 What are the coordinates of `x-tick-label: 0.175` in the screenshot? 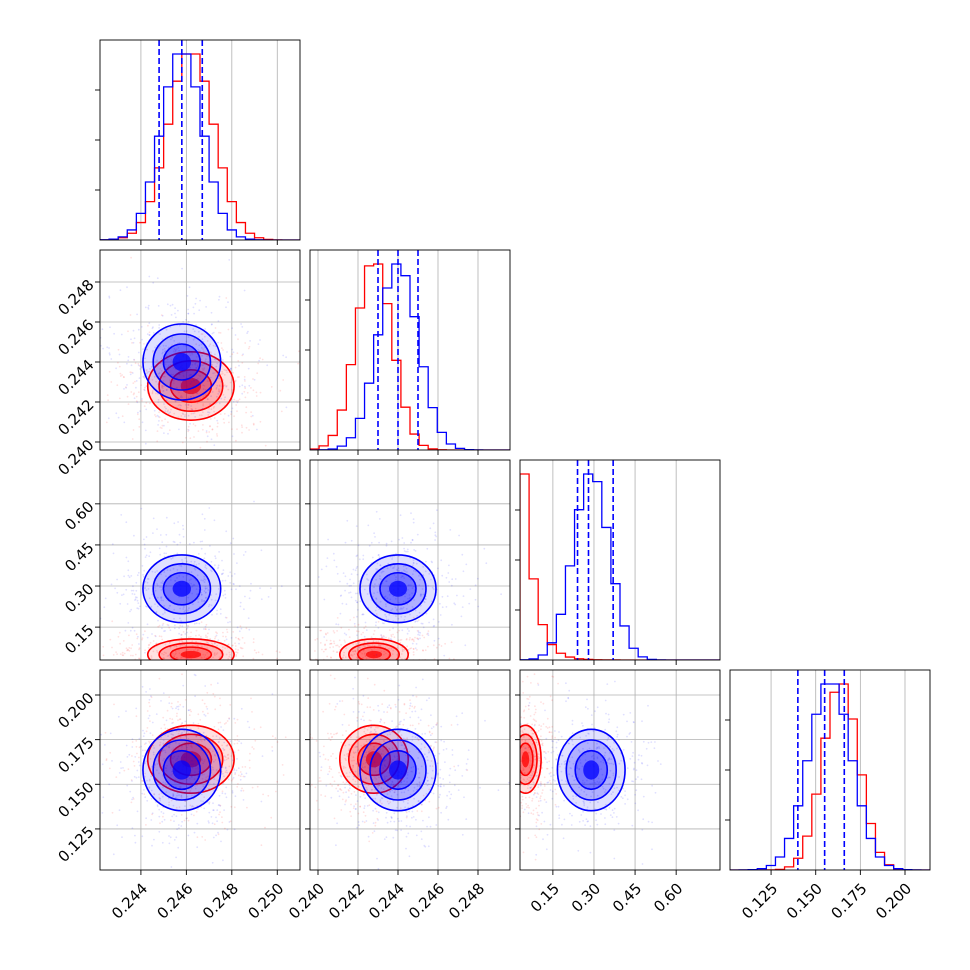 It's located at (849, 901).